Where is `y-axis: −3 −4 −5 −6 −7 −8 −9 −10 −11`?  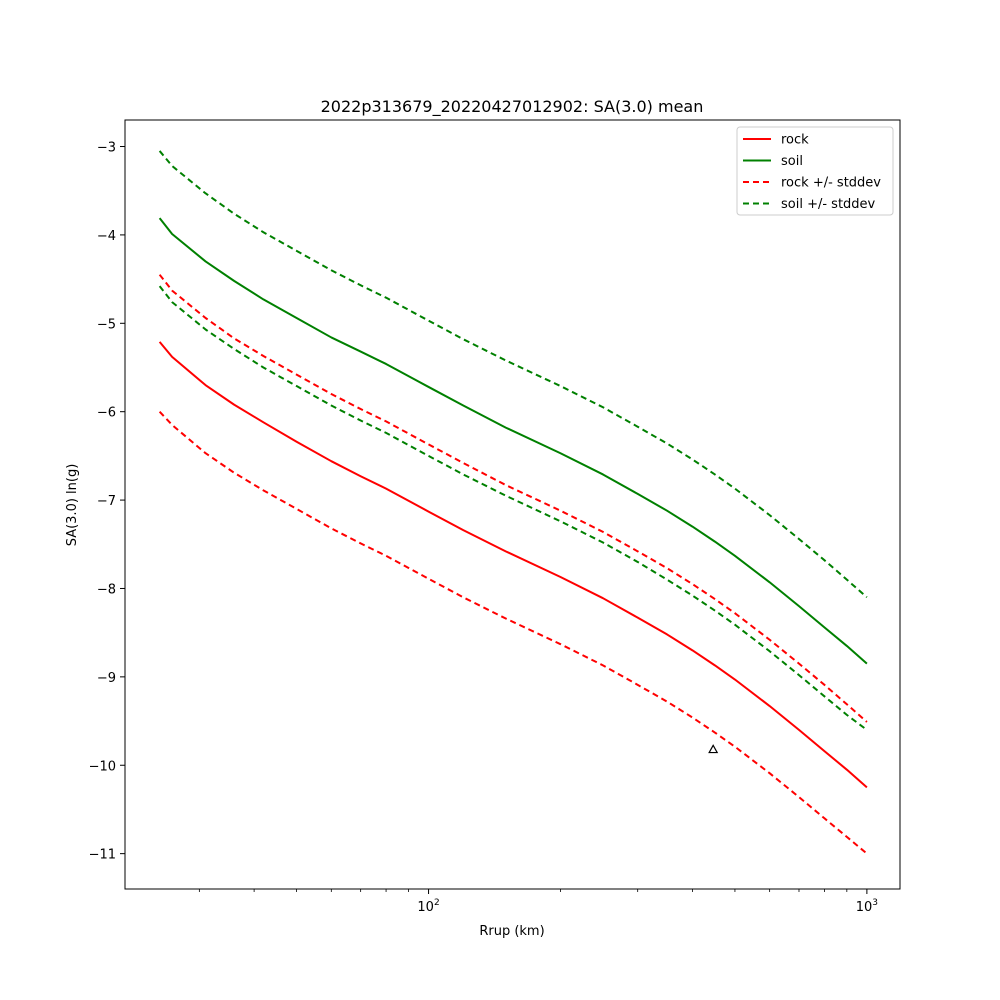
y-axis: −3 −4 −5 −6 −7 −8 −9 −10 −11 is located at coordinates (107, 502).